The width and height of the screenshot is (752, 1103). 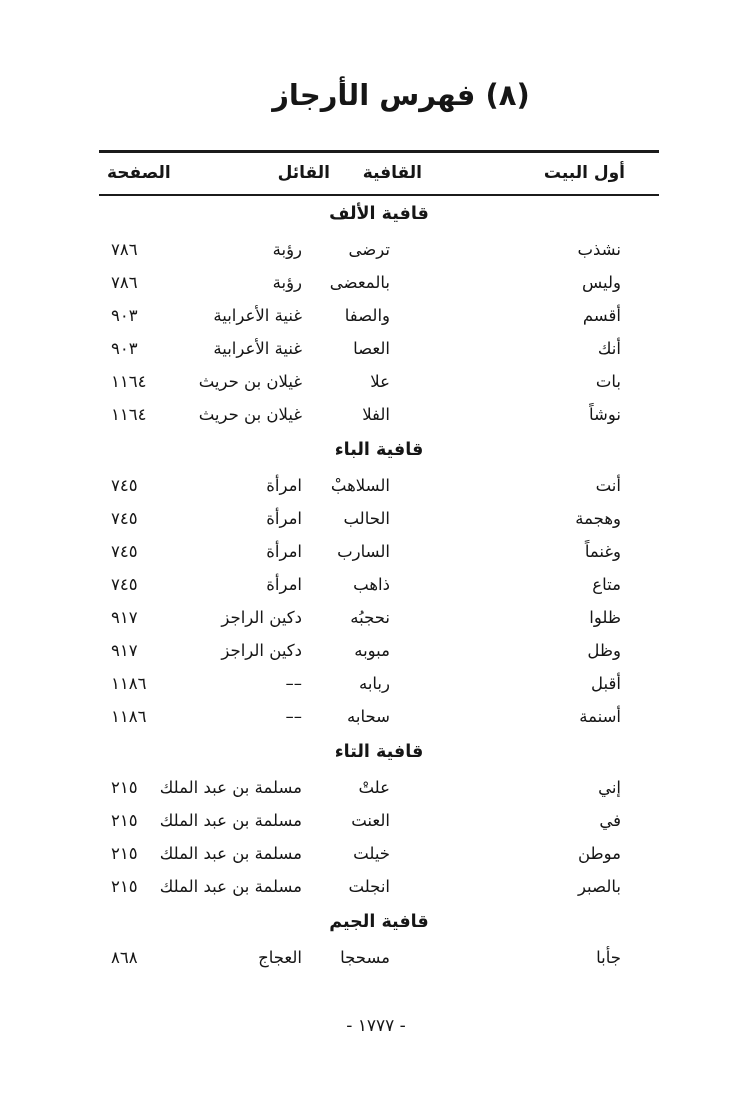 I want to click on table-row: نوشاً الفلا غيلان بن حريث ١١٦٤, so click(x=379, y=414).